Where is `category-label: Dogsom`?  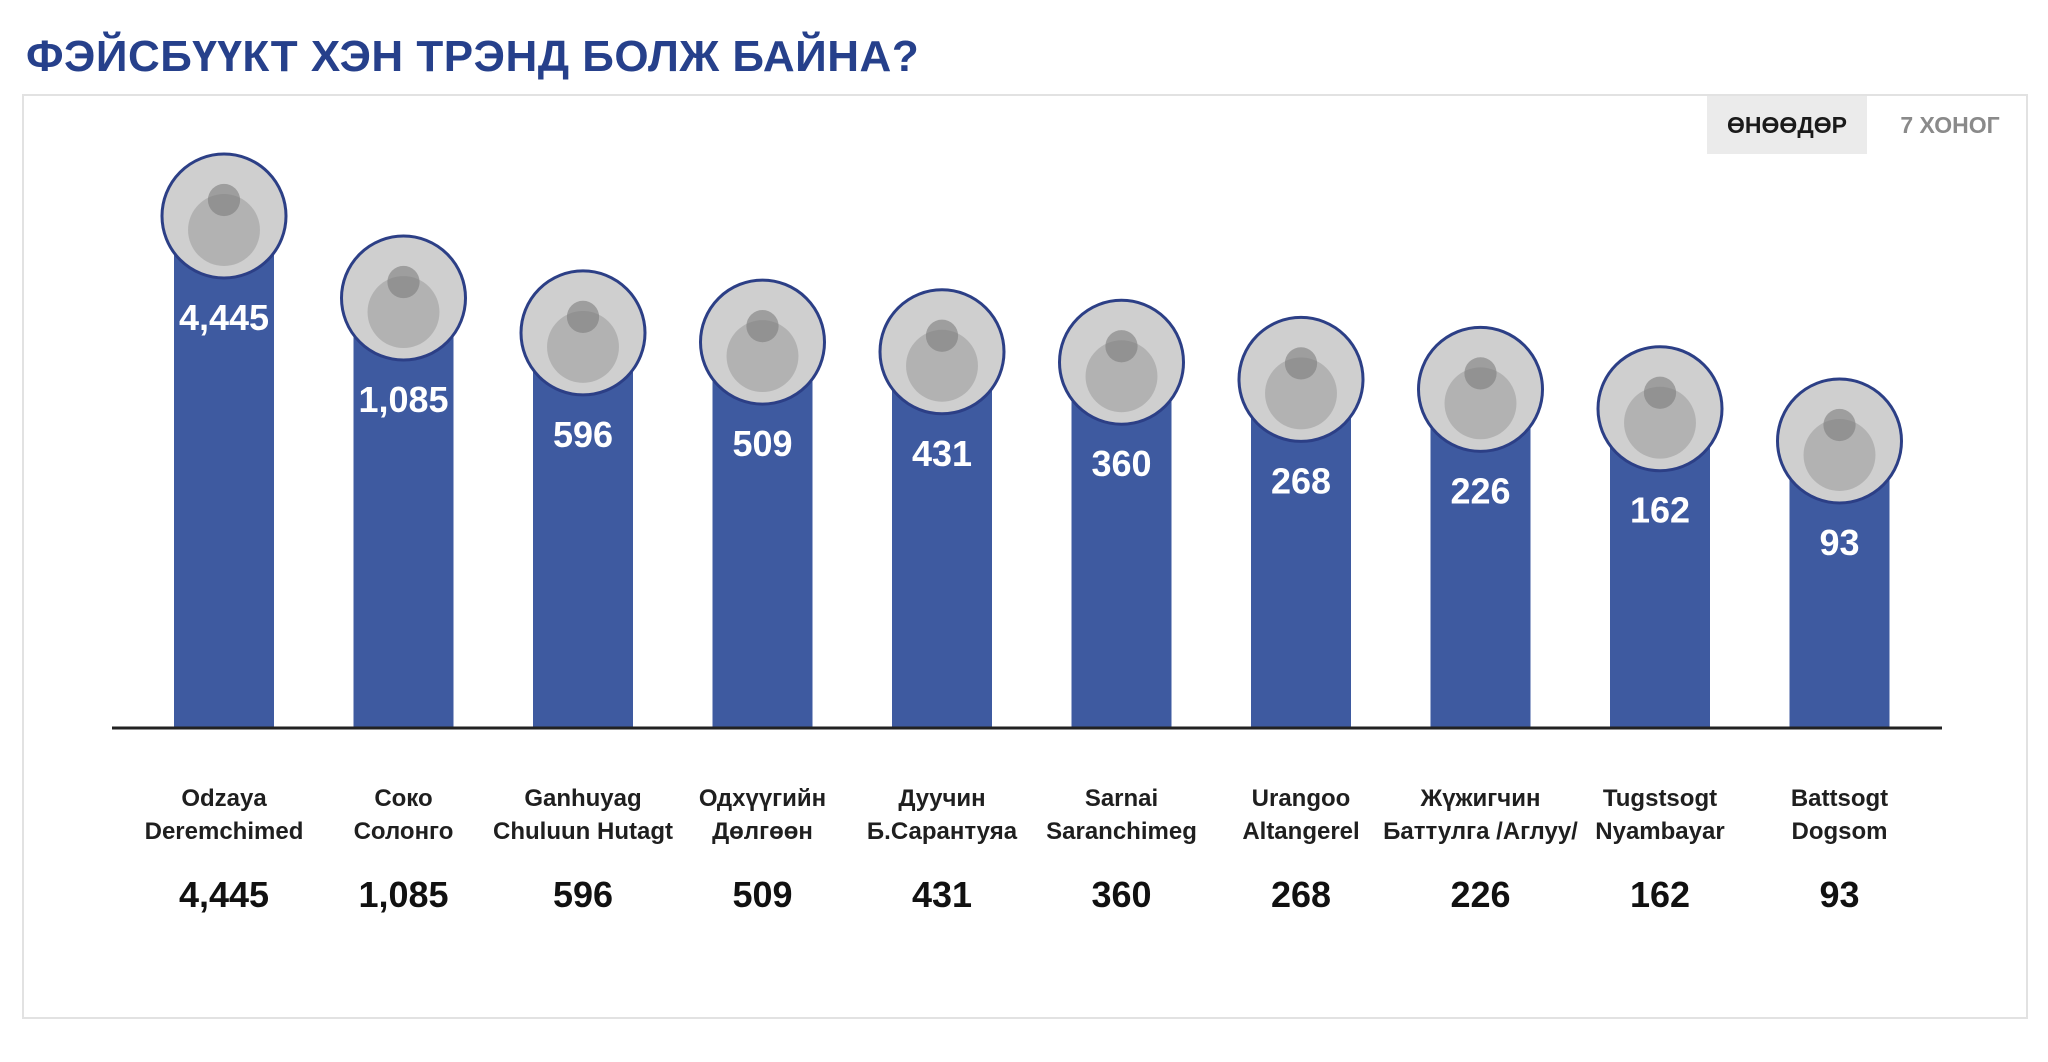 category-label: Dogsom is located at coordinates (1840, 831).